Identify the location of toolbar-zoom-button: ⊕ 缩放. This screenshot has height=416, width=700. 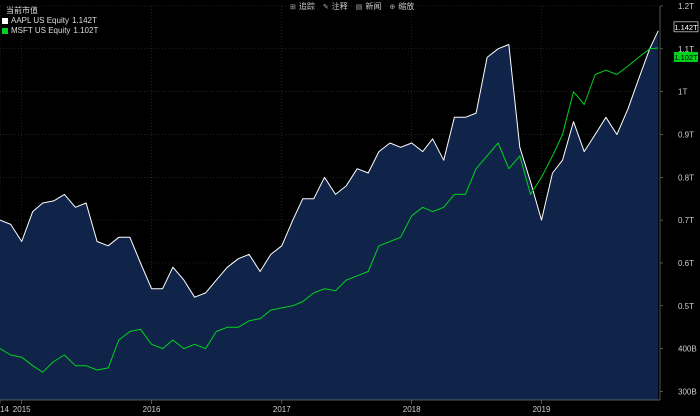
(401, 6).